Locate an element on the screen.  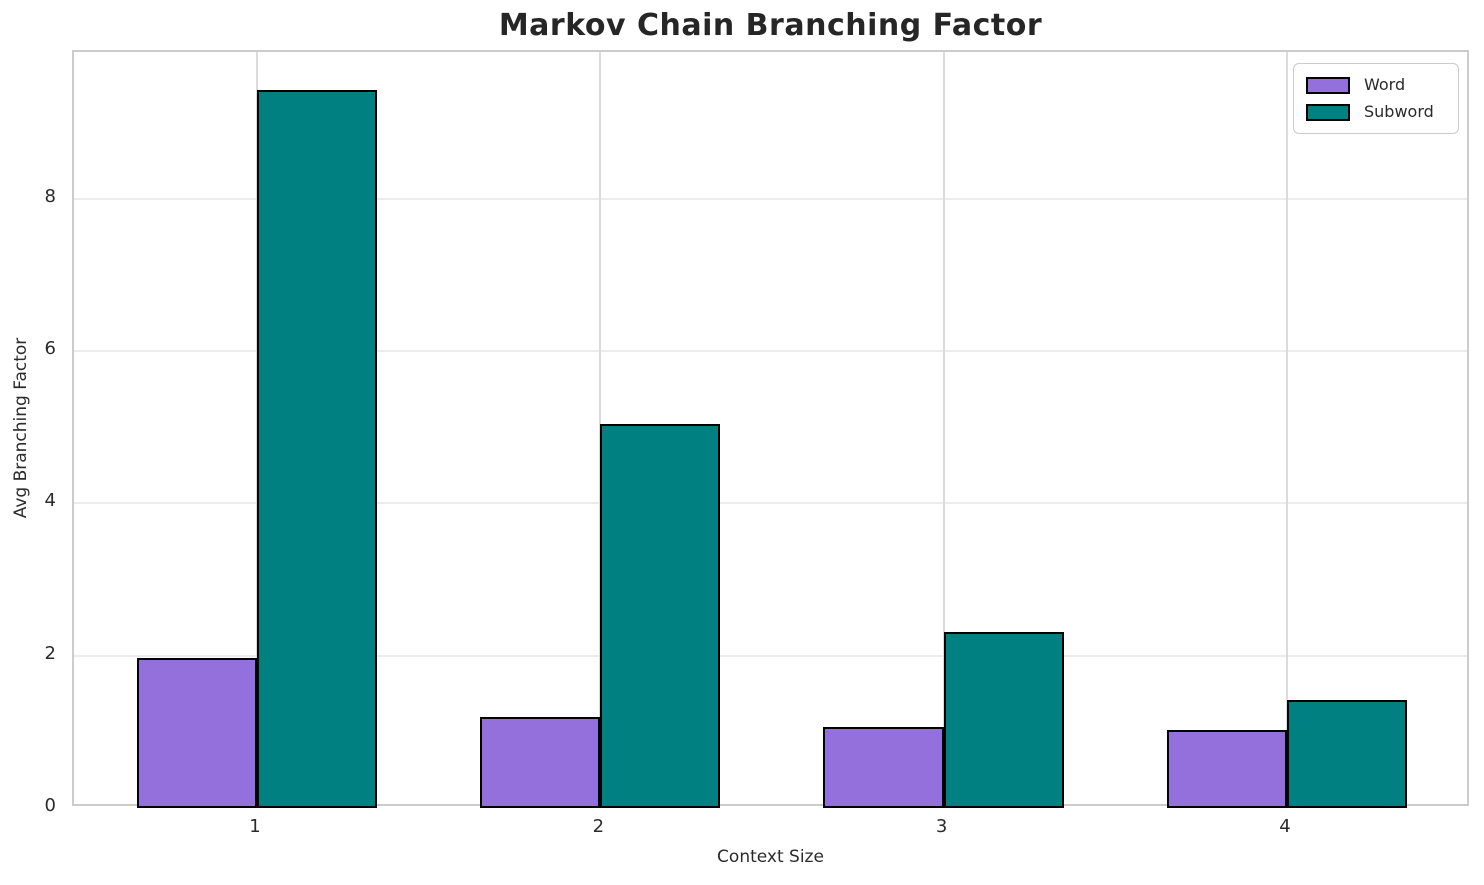
y-tick-label: 6 is located at coordinates (50, 349).